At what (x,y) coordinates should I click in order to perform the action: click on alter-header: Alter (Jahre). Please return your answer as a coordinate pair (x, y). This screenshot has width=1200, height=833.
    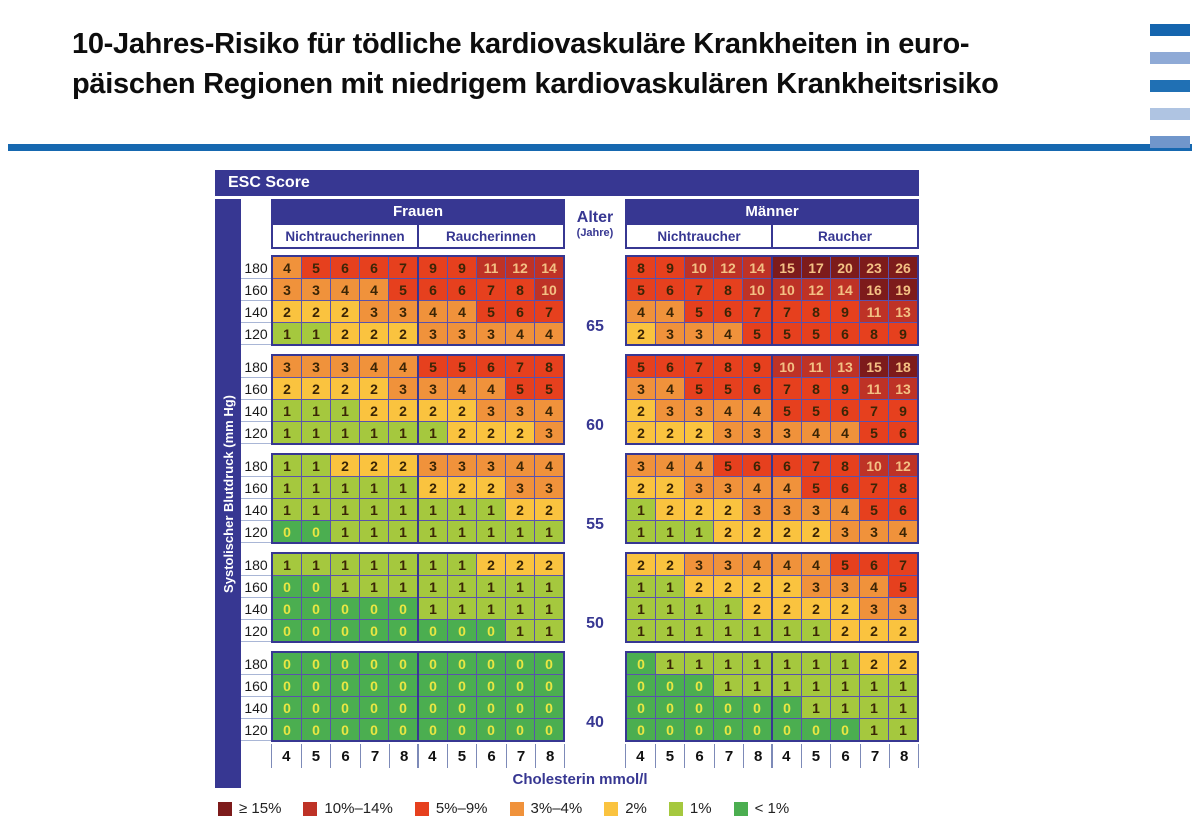
    Looking at the image, I should click on (595, 224).